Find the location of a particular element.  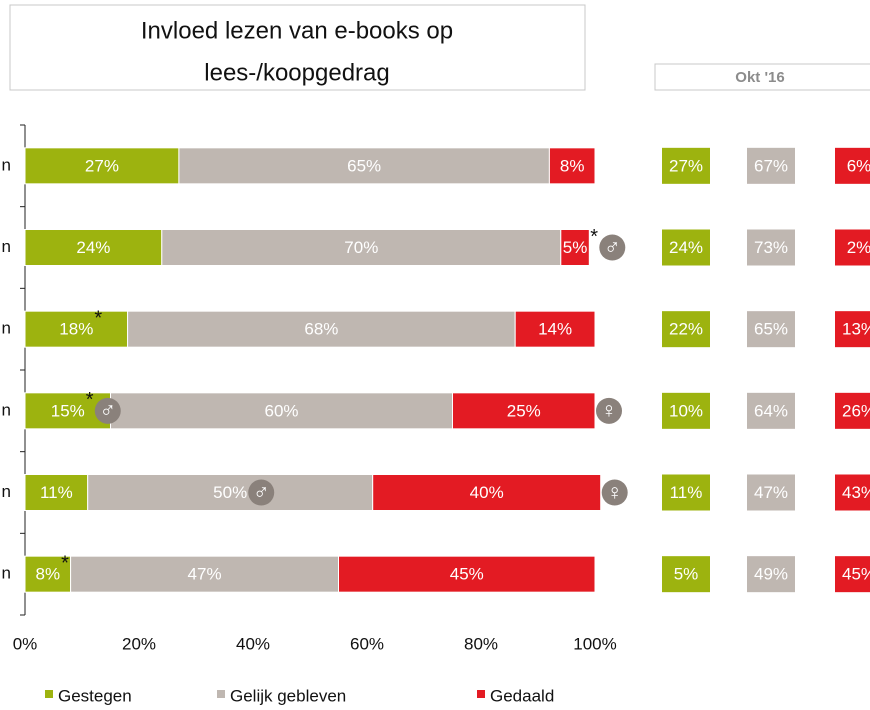

chart-title: Invloed lezen van e-books op is located at coordinates (297, 30).